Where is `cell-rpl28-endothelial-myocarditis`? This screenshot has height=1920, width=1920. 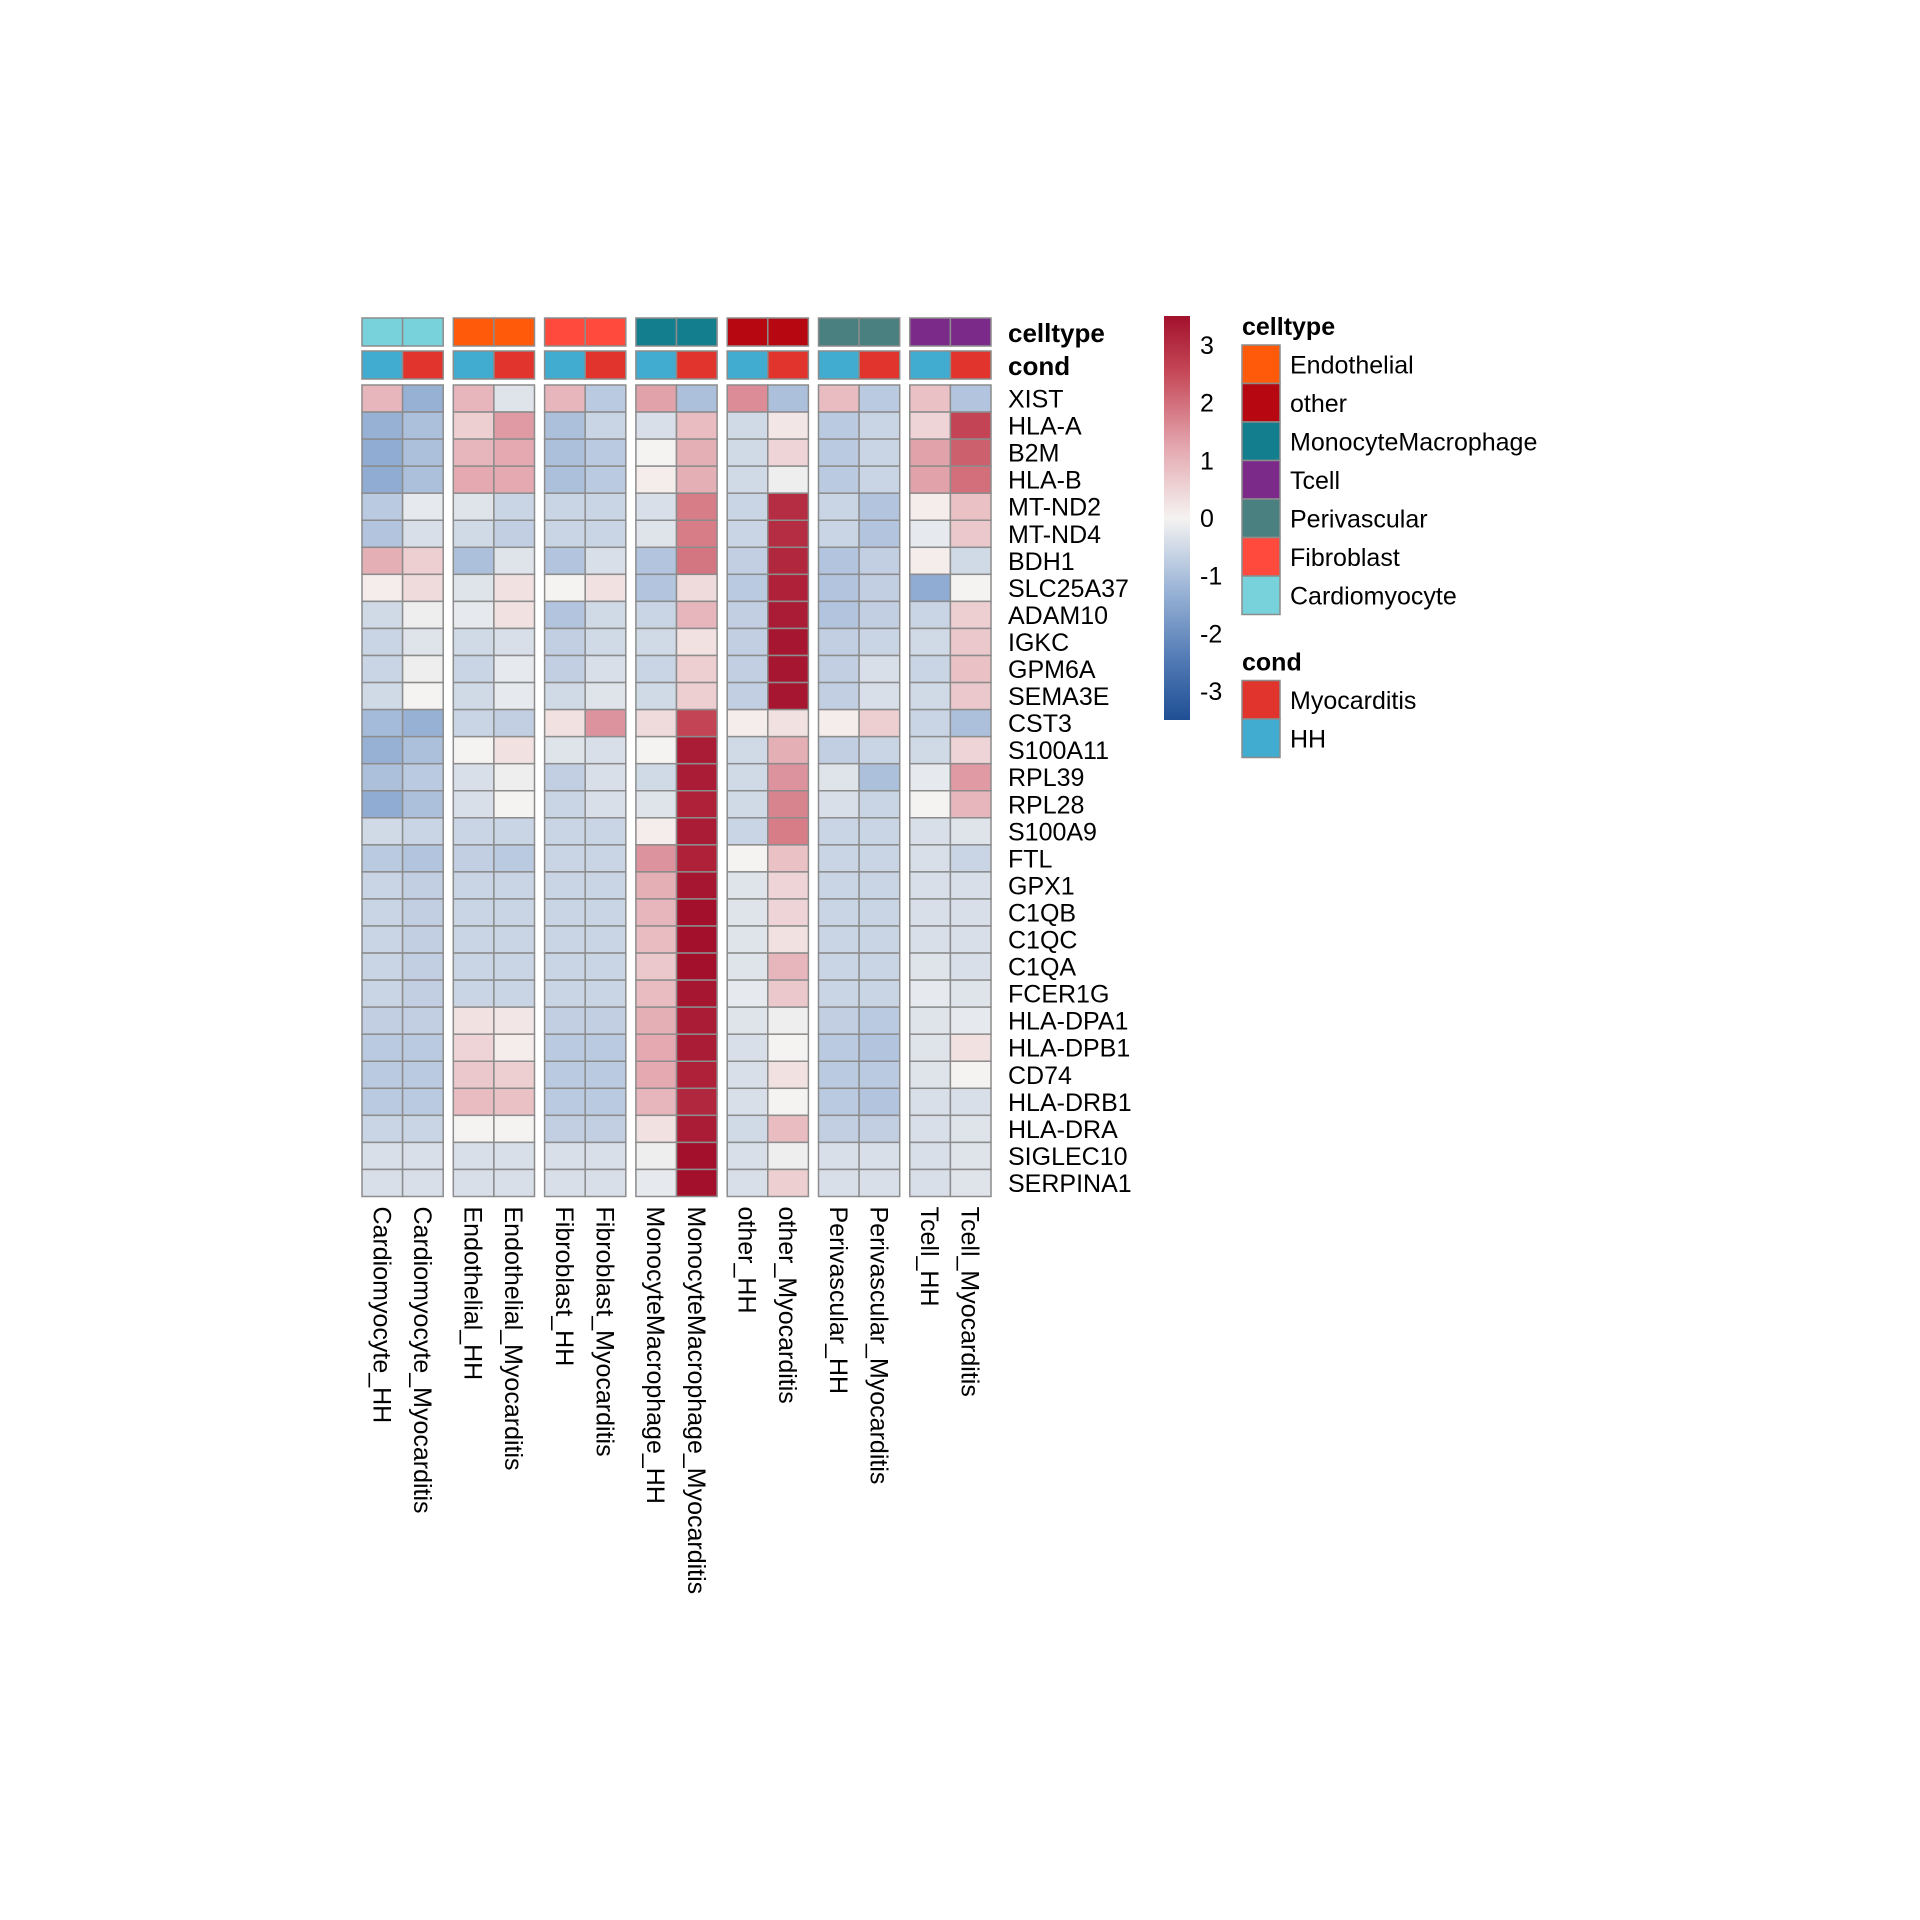
cell-rpl28-endothelial-myocarditis is located at coordinates (514, 804).